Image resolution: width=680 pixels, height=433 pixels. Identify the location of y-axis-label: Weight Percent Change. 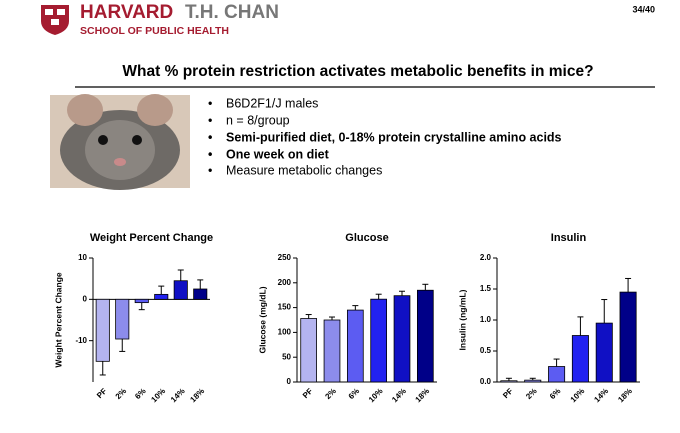
(58, 320).